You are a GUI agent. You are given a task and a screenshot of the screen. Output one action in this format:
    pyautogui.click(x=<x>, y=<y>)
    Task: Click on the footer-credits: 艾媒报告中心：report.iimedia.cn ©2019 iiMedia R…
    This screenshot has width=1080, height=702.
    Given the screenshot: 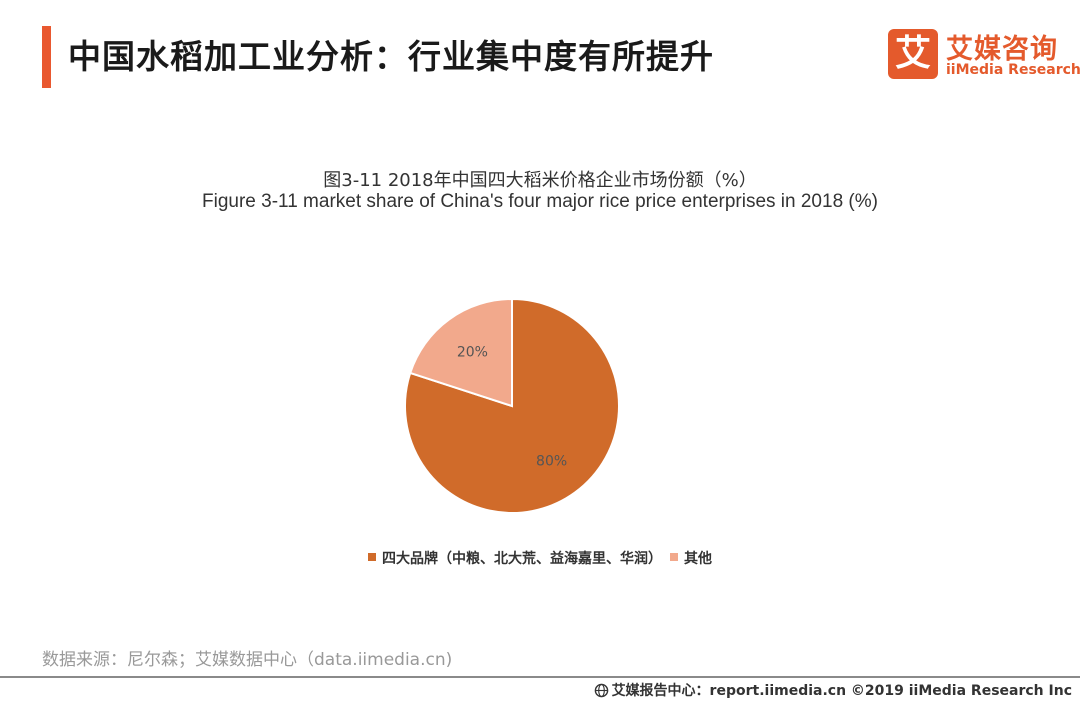 What is the action you would take?
    pyautogui.click(x=833, y=690)
    